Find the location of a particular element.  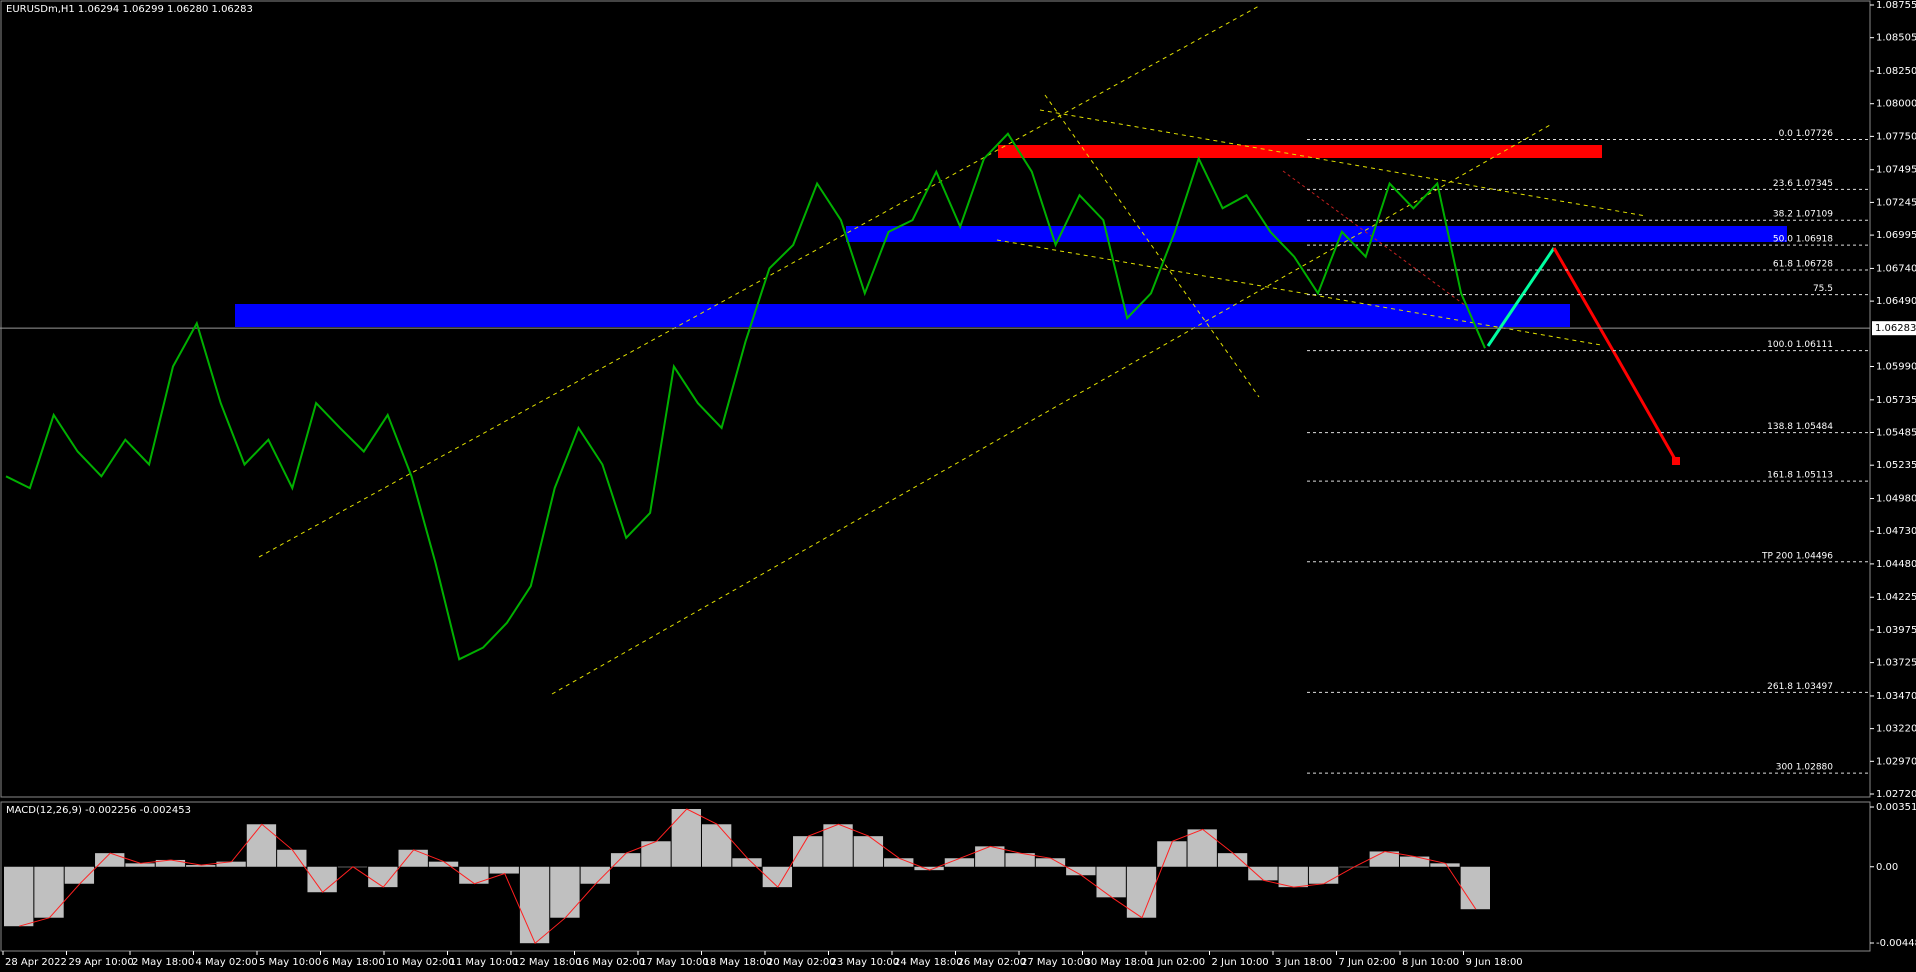

time-label: 18 May 18:00 is located at coordinates (738, 962).